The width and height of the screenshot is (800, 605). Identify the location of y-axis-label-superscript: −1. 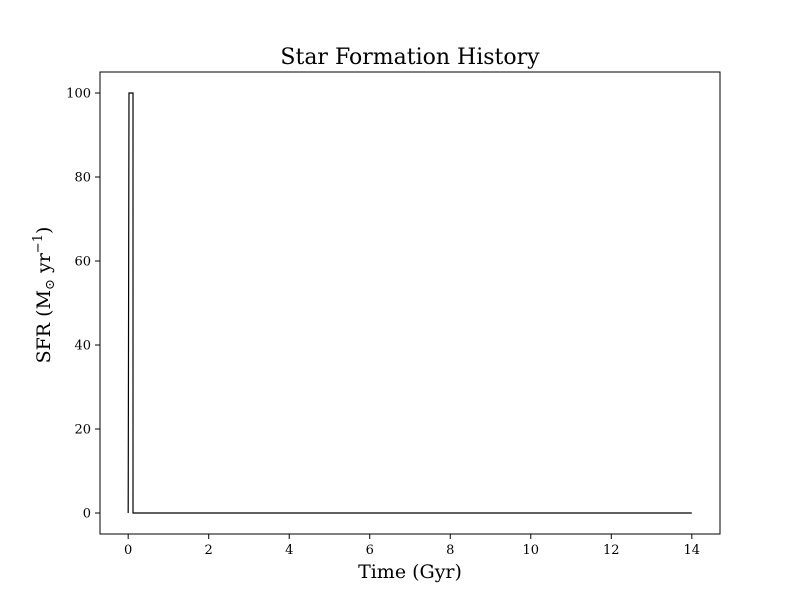
(38, 243).